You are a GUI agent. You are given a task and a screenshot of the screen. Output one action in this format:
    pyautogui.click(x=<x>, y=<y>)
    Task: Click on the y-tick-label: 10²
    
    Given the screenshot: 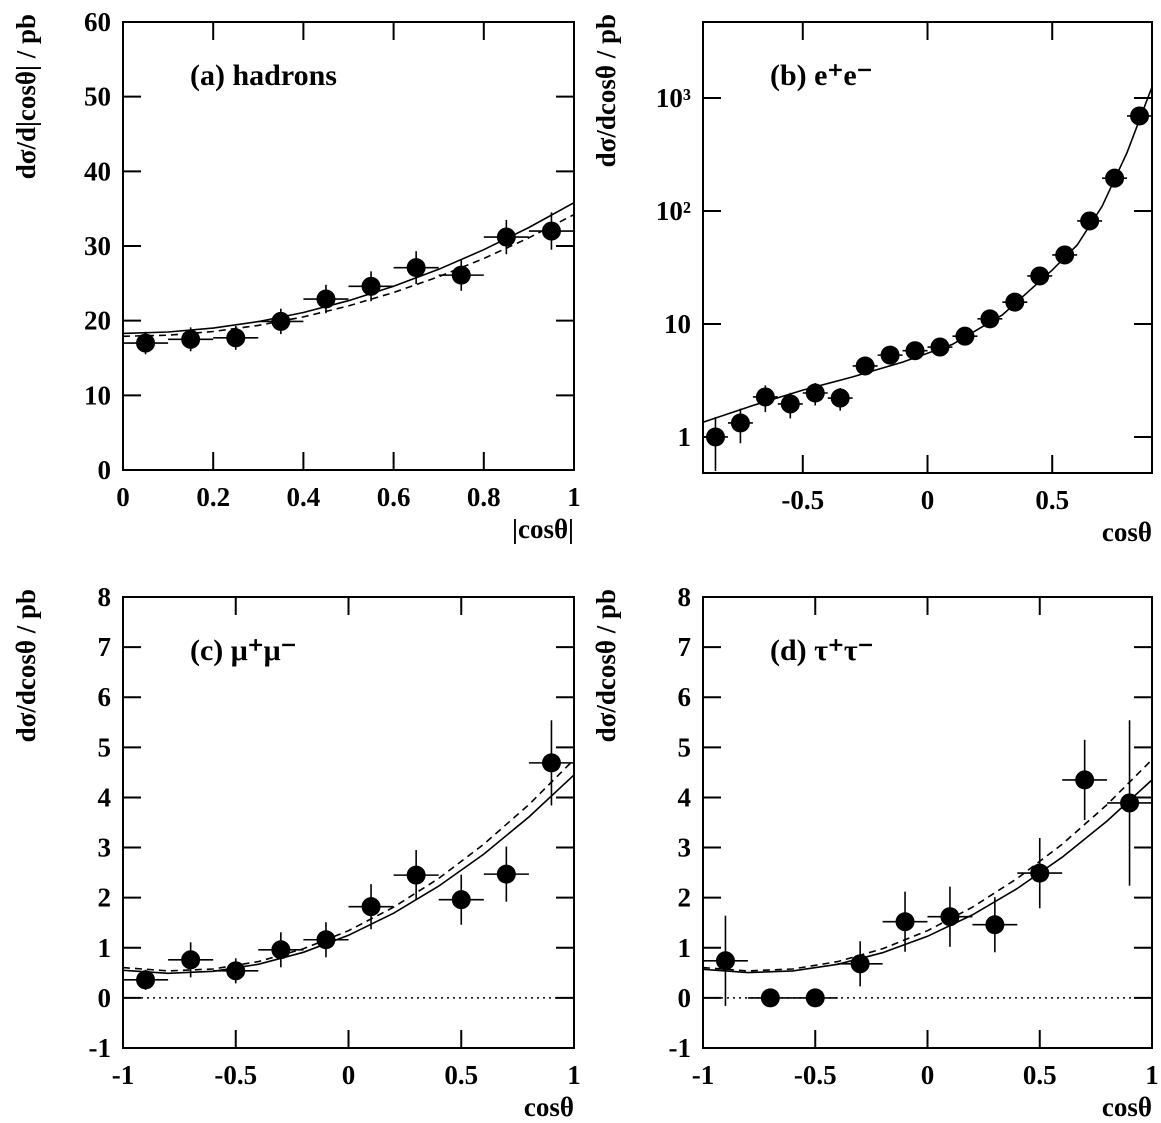 What is the action you would take?
    pyautogui.click(x=673, y=211)
    